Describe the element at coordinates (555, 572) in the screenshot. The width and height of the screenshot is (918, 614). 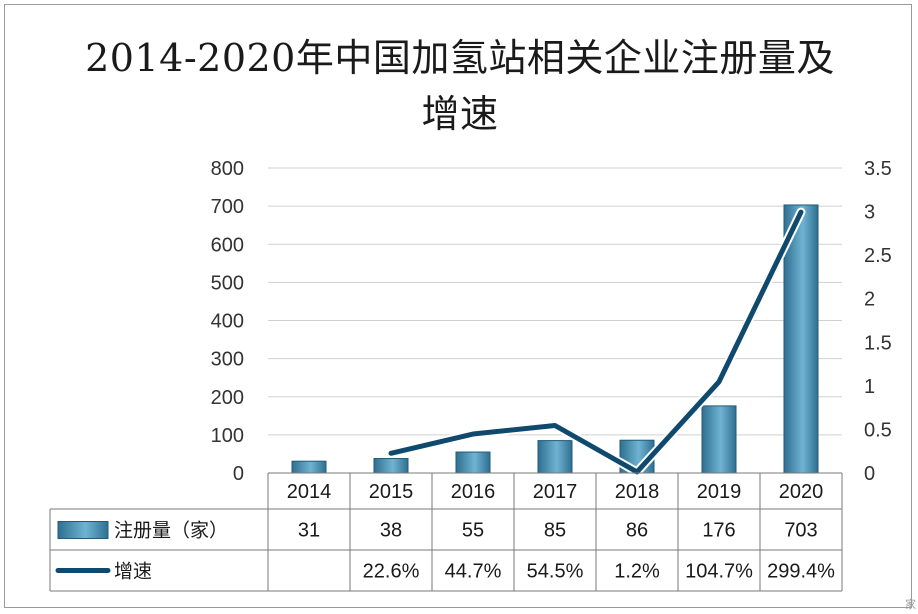
I see `table-cell: 54.5%` at that location.